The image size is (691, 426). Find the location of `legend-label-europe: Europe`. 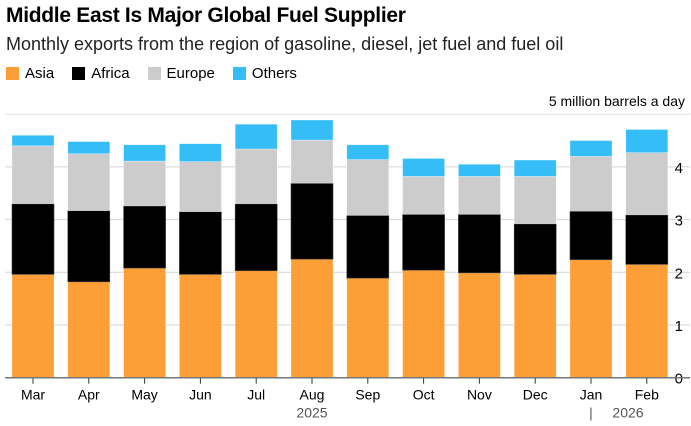

legend-label-europe: Europe is located at coordinates (190, 73).